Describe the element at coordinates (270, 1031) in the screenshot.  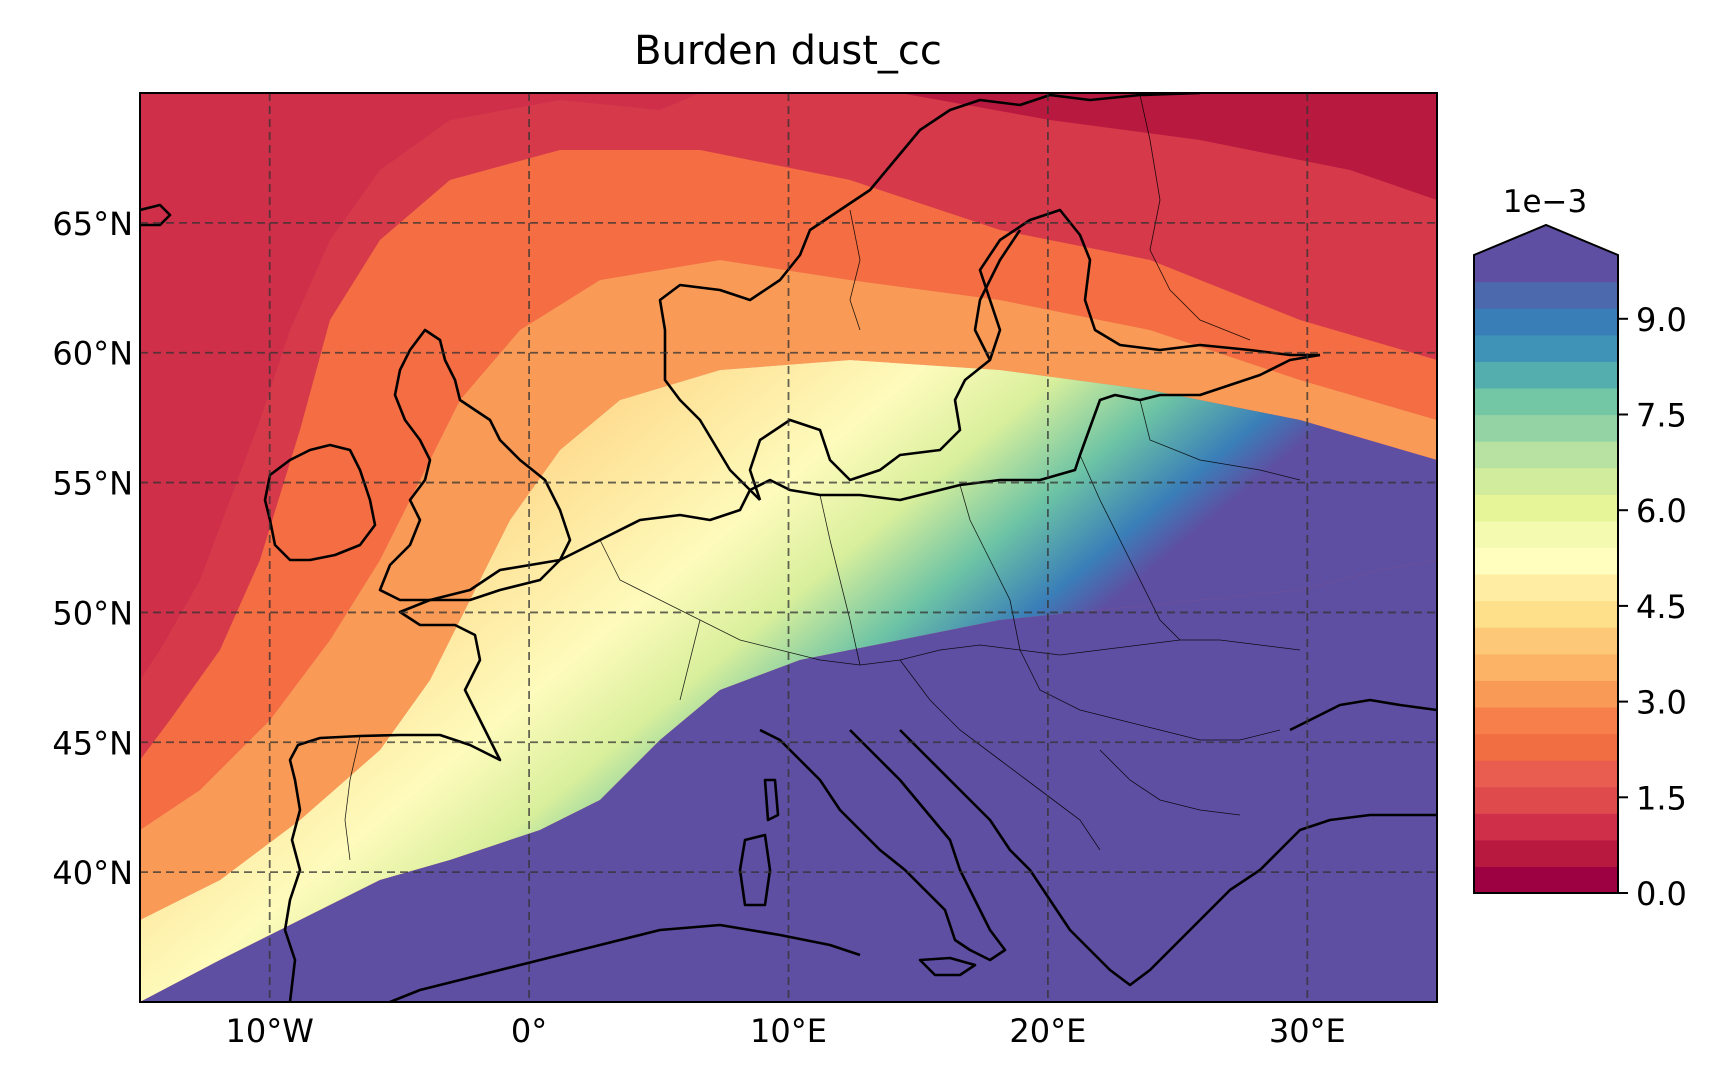
I see `lon-tick-label: 10°W` at that location.